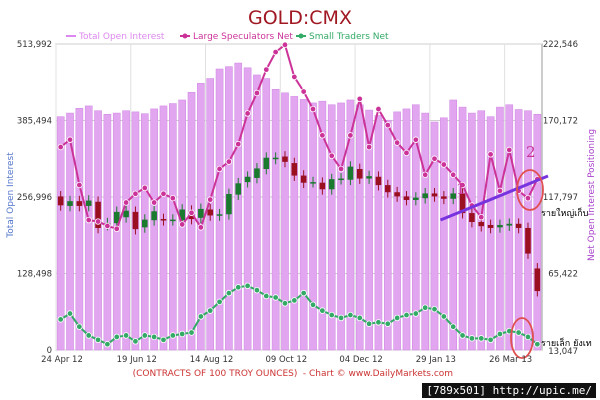  What do you see at coordinates (49, 351) in the screenshot?
I see `left-tick-label: 0` at bounding box center [49, 351].